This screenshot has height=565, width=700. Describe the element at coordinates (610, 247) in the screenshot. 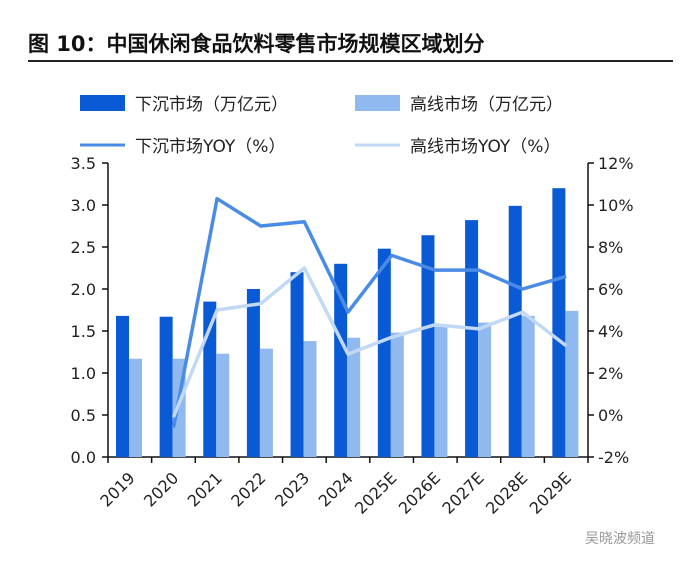

I see `right-tick-label: 8%` at that location.